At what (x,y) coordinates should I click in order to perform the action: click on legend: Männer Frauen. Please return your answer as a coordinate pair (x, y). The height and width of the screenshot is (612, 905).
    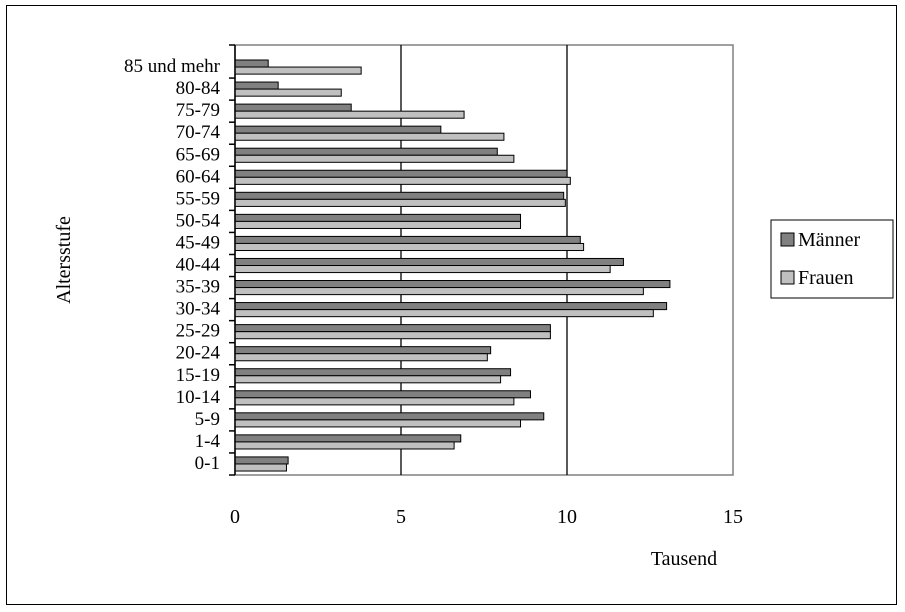
    Looking at the image, I should click on (832, 259).